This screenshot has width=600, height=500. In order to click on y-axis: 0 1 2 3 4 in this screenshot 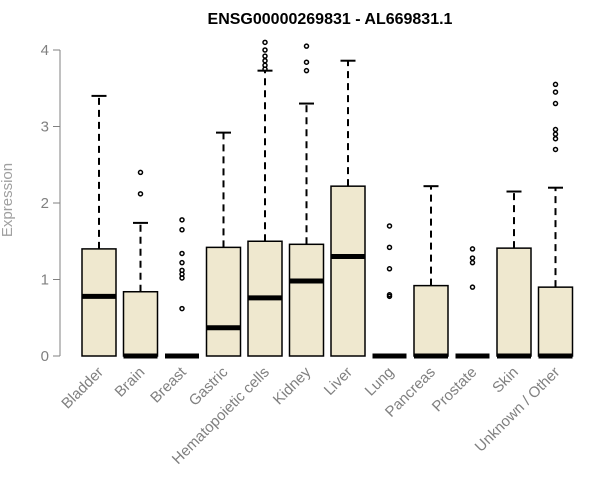, I will do `click(51, 203)`.